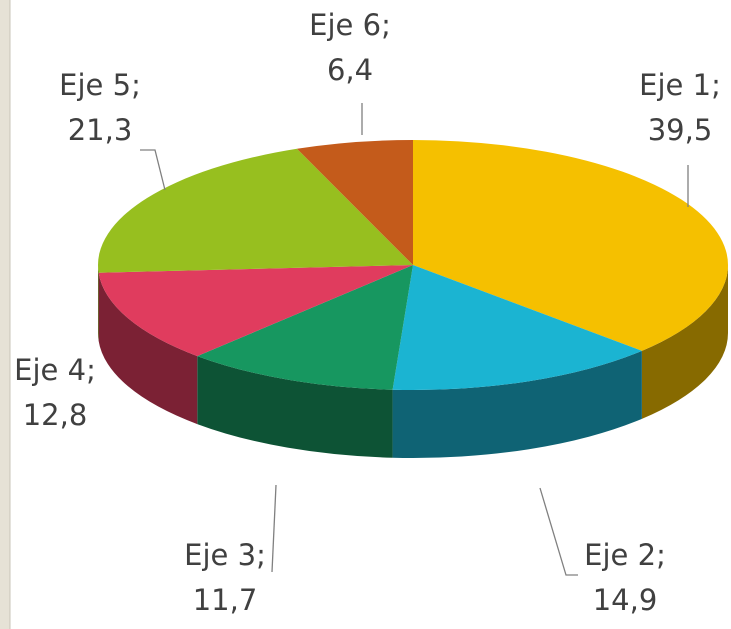 Image resolution: width=731 pixels, height=629 pixels. Describe the element at coordinates (620, 555) in the screenshot. I see `category-label: Eje 2` at that location.